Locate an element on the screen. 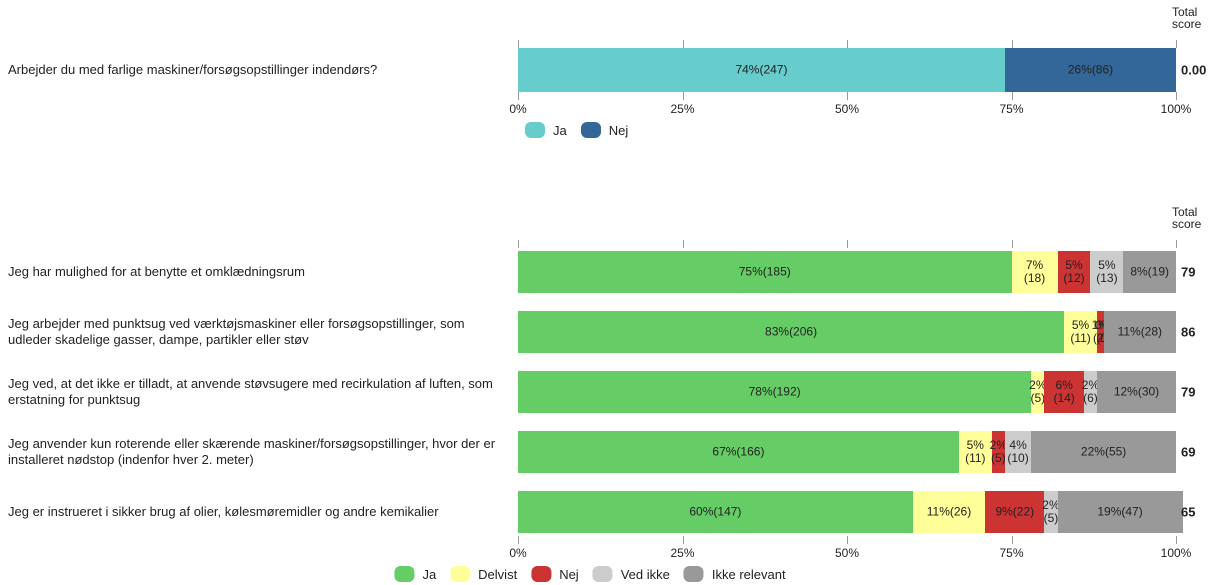 Image resolution: width=1212 pixels, height=585 pixels. bar-segment: 5% (12) is located at coordinates (1074, 272).